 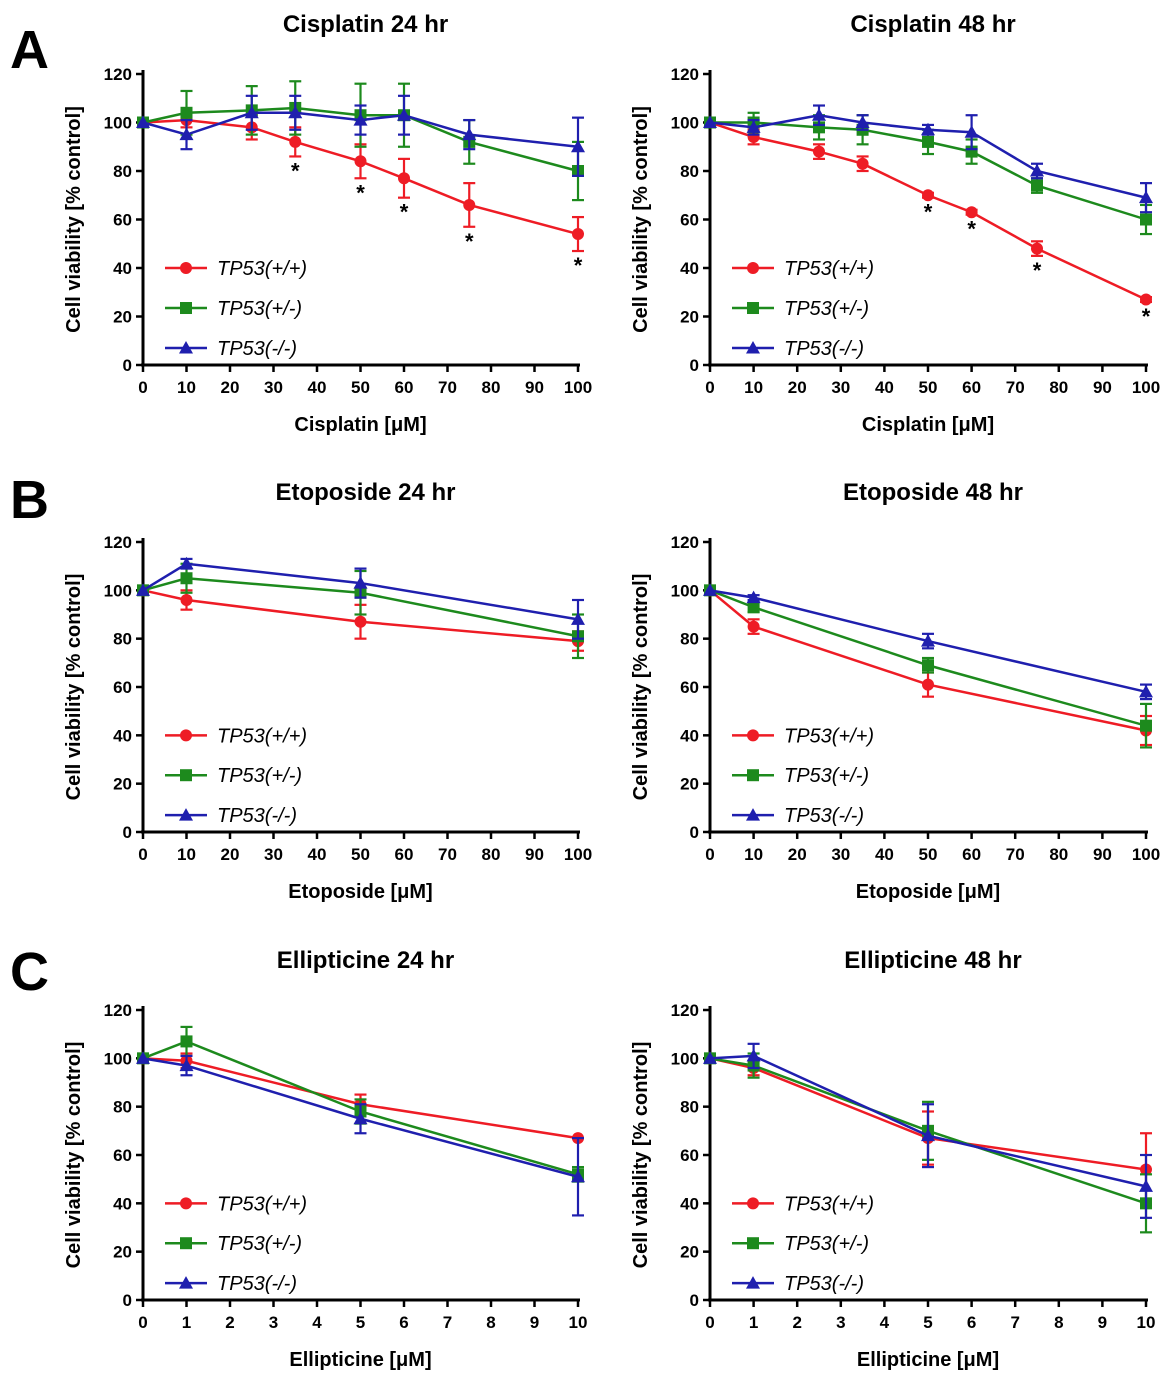 What do you see at coordinates (1102, 387) in the screenshot?
I see `x-tick-label: 90` at bounding box center [1102, 387].